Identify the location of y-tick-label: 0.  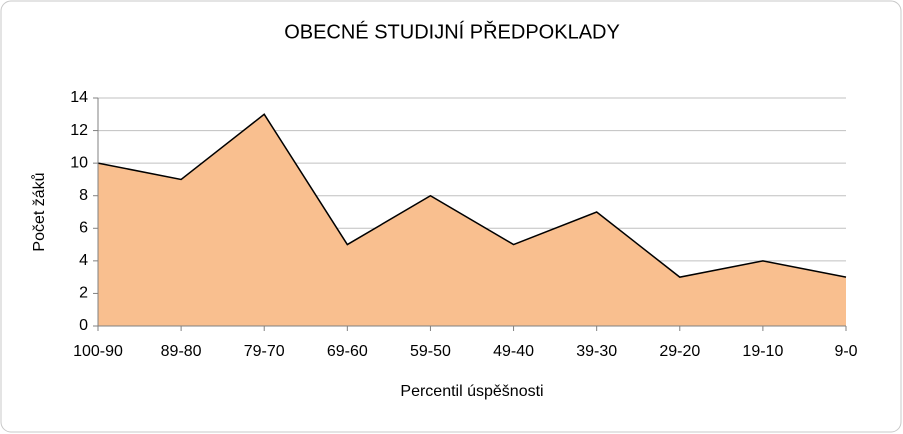
(83, 325).